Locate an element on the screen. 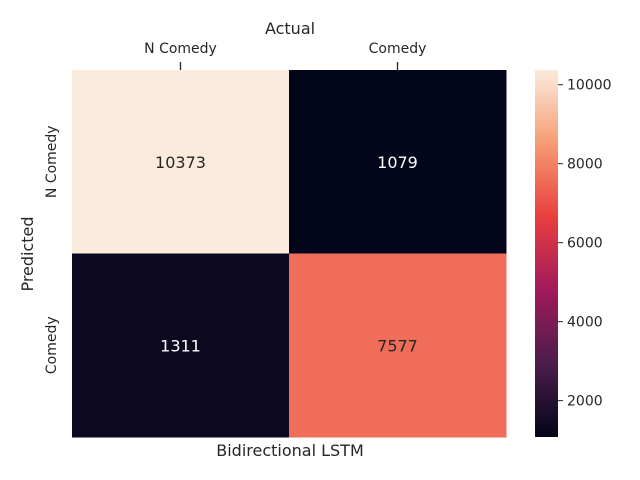 This screenshot has width=640, height=480. colorbar-tick-label: 8000 is located at coordinates (585, 165).